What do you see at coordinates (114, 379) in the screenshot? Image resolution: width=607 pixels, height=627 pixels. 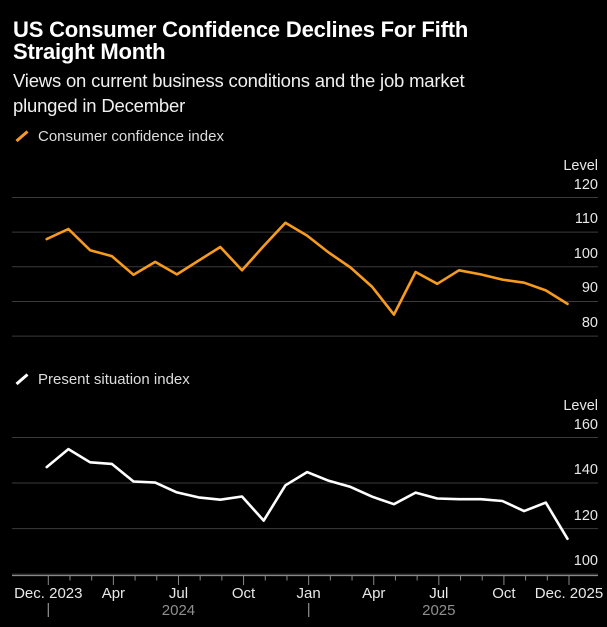 I see `legend-label-present-situation: Present situation index` at bounding box center [114, 379].